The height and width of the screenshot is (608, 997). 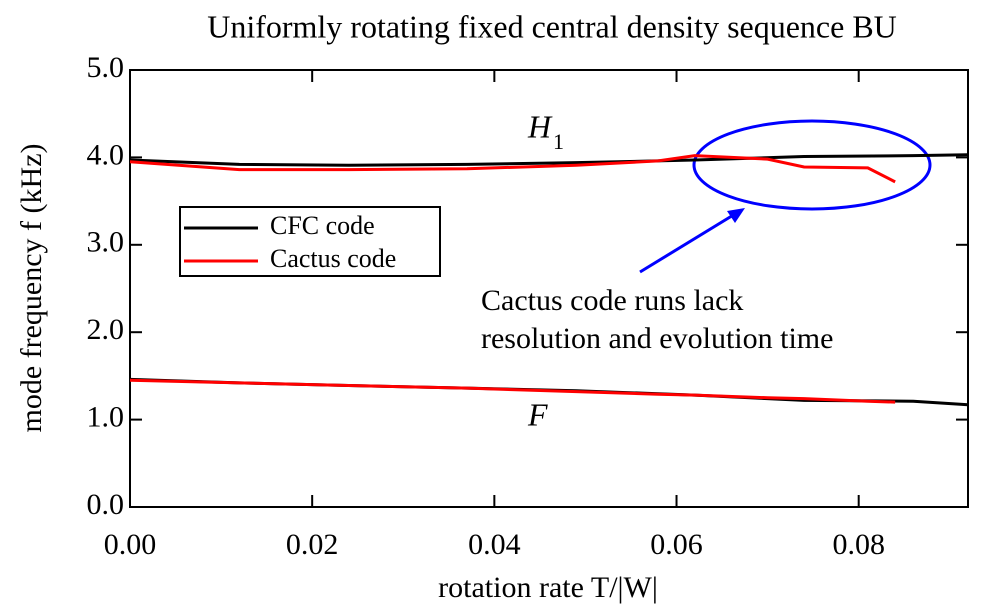 What do you see at coordinates (106, 67) in the screenshot?
I see `y-tick-label: 5.0` at bounding box center [106, 67].